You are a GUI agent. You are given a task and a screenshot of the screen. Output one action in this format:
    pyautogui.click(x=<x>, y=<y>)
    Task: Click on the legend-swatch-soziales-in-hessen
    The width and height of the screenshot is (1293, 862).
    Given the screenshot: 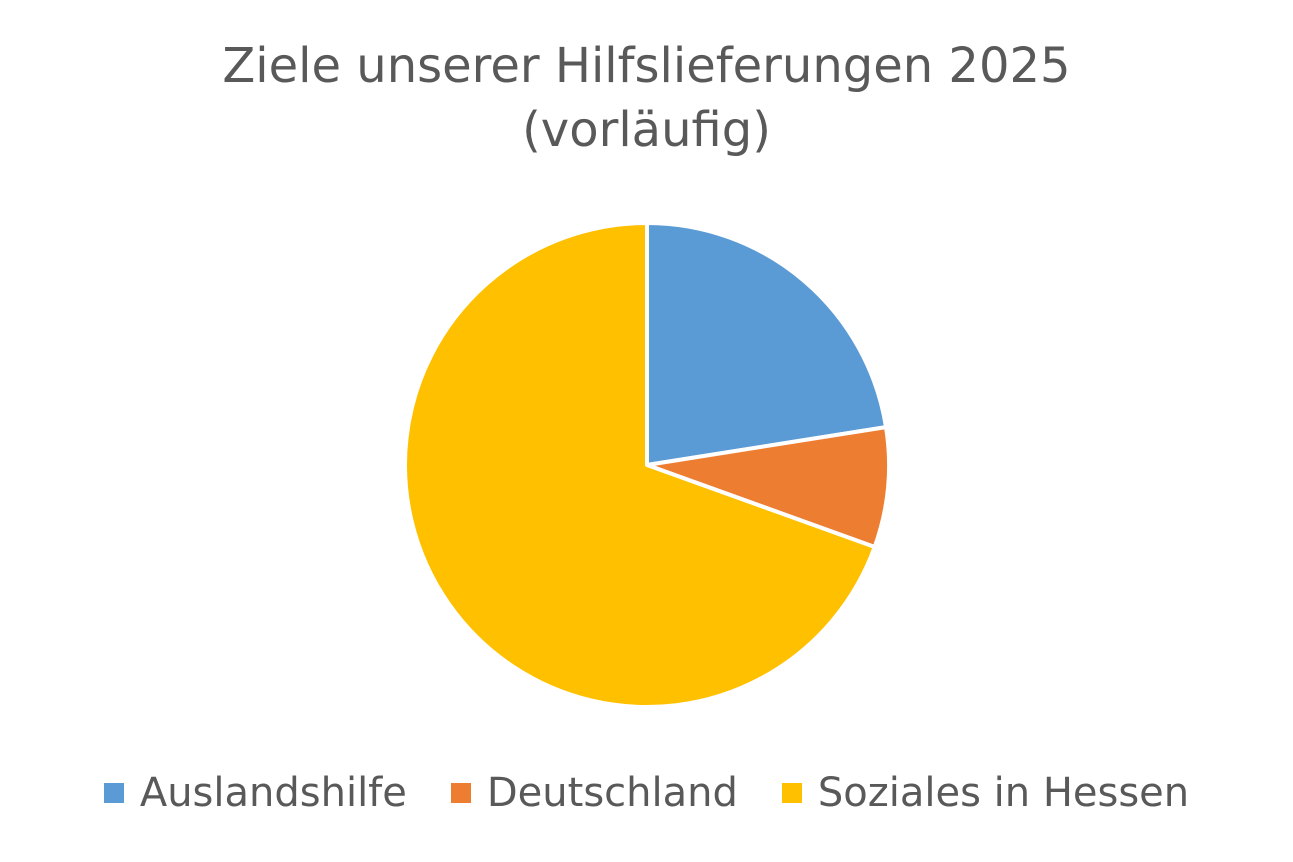 What is the action you would take?
    pyautogui.click(x=791, y=793)
    